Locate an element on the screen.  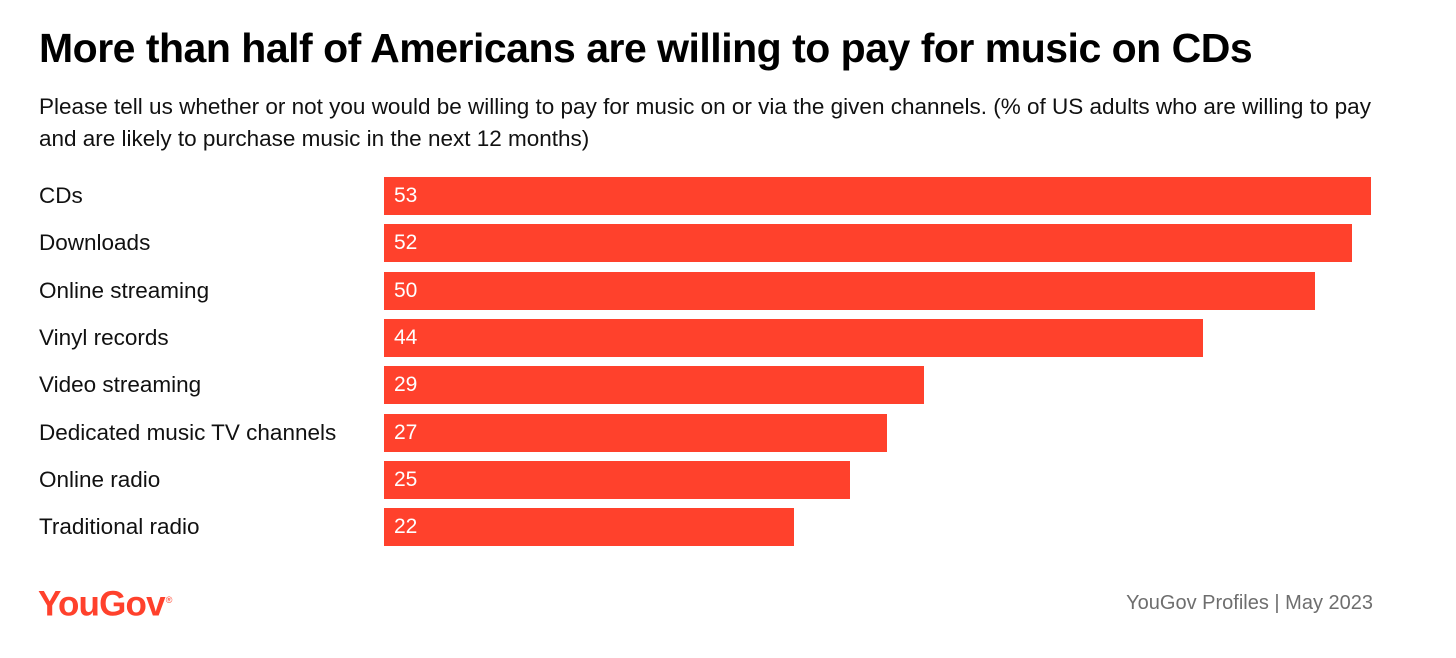
logo-text: YouGov is located at coordinates (102, 604).